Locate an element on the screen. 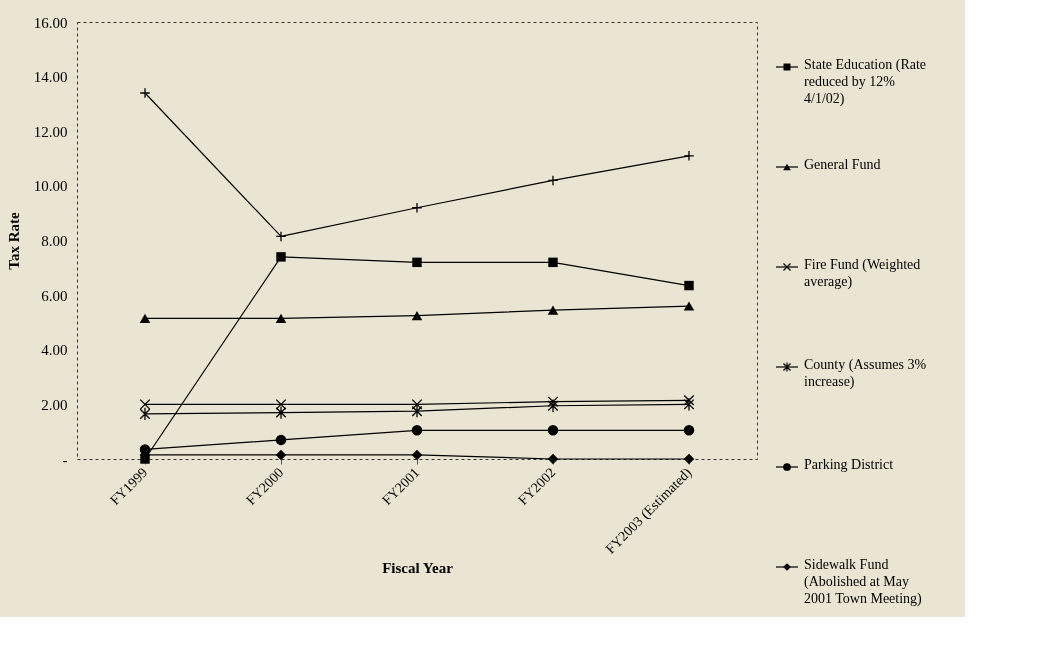  legend-label: Parking District is located at coordinates (849, 464).